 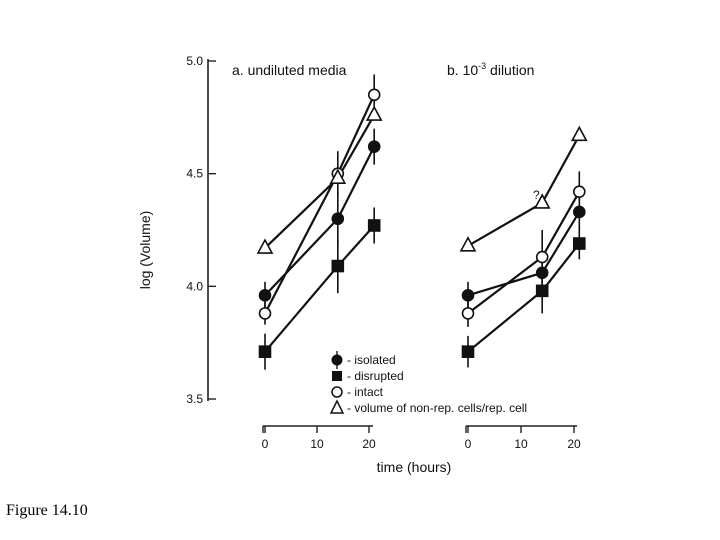 I want to click on legend-marker-volume, so click(x=337, y=406).